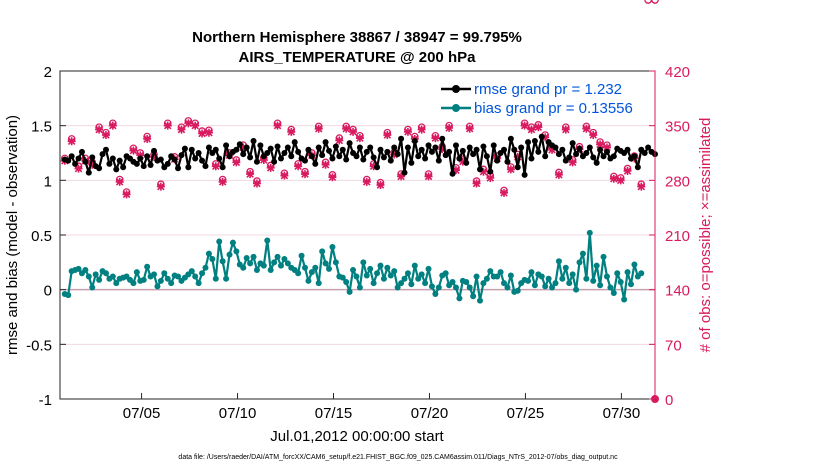  Describe the element at coordinates (526, 413) in the screenshot. I see `x-tick-label: 07/25` at that location.